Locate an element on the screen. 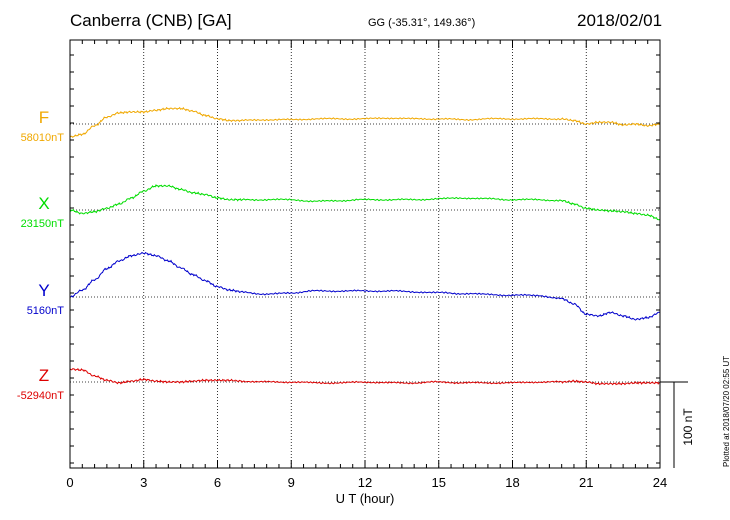 The height and width of the screenshot is (520, 730). x-tick-label: 12 is located at coordinates (365, 482).